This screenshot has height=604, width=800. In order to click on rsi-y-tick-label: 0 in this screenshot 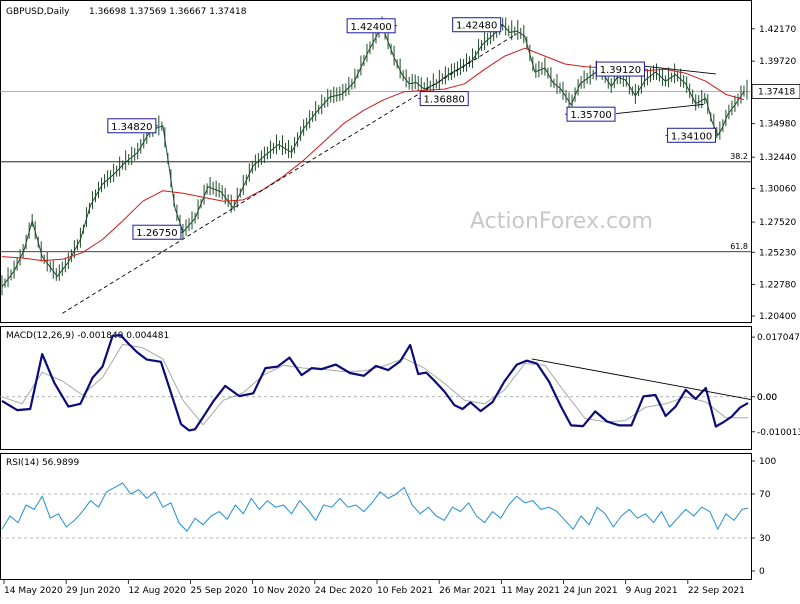, I will do `click(762, 572)`.